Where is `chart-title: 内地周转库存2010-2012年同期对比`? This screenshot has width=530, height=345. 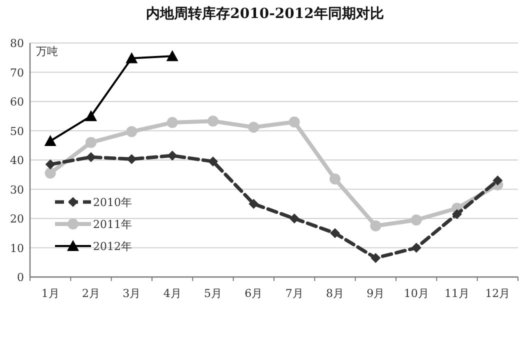 chart-title: 内地周转库存2010-2012年同期对比 is located at coordinates (265, 13).